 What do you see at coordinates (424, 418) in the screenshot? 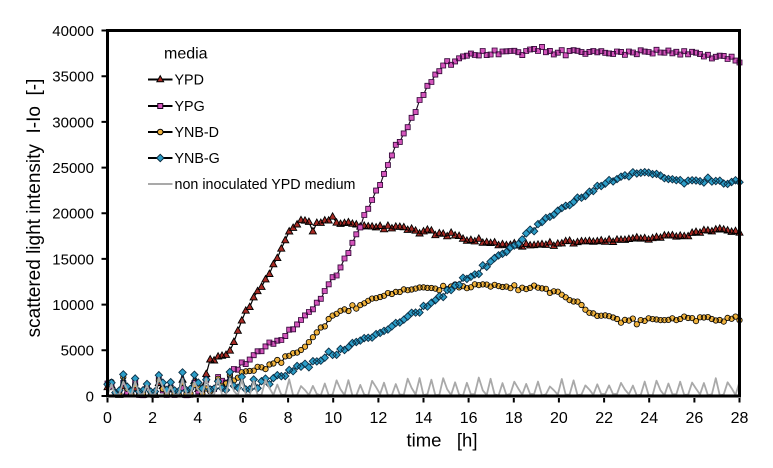
I see `svg-text: 14` at bounding box center [424, 418].